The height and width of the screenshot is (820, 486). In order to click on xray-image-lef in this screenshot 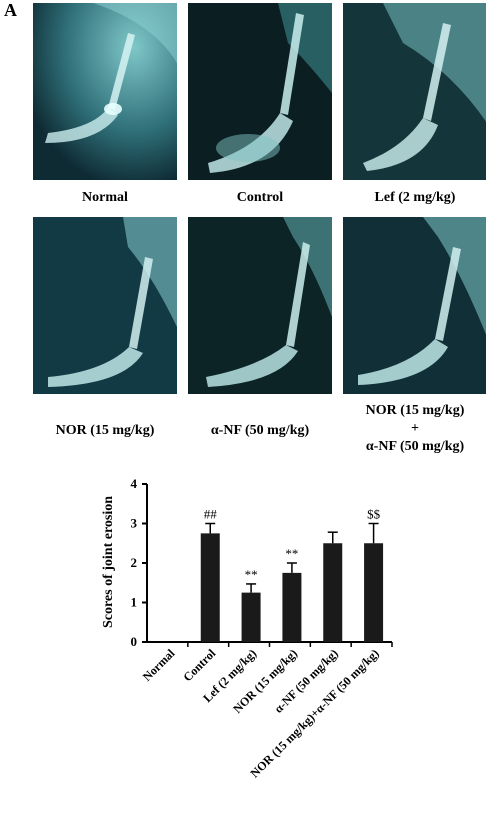, I will do `click(414, 91)`.